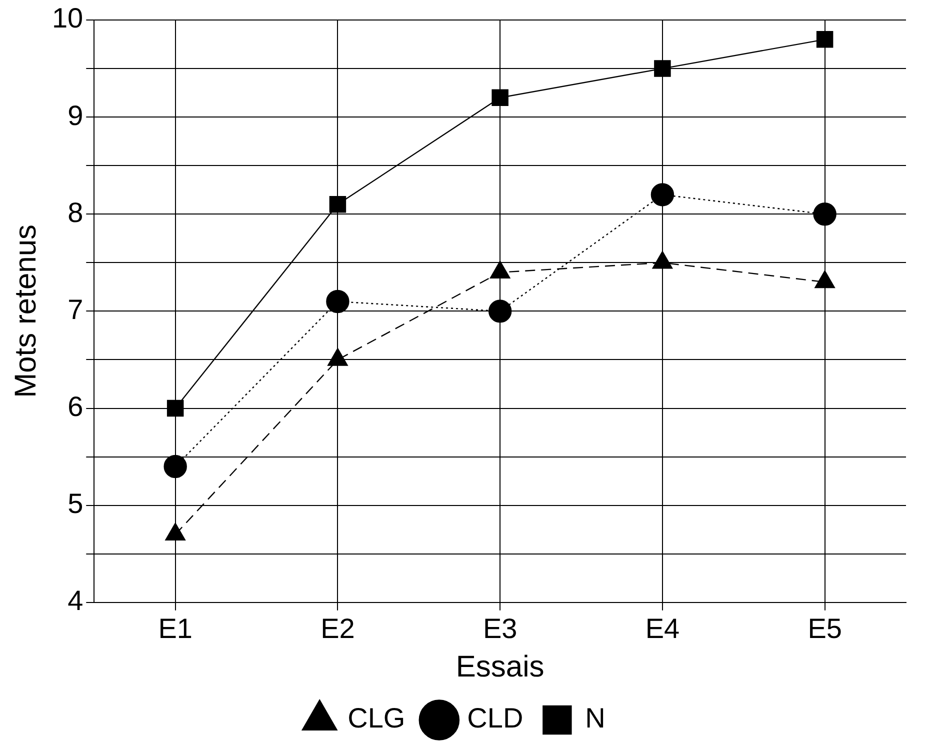 This screenshot has height=754, width=936. I want to click on y-tick-label: 8, so click(76, 212).